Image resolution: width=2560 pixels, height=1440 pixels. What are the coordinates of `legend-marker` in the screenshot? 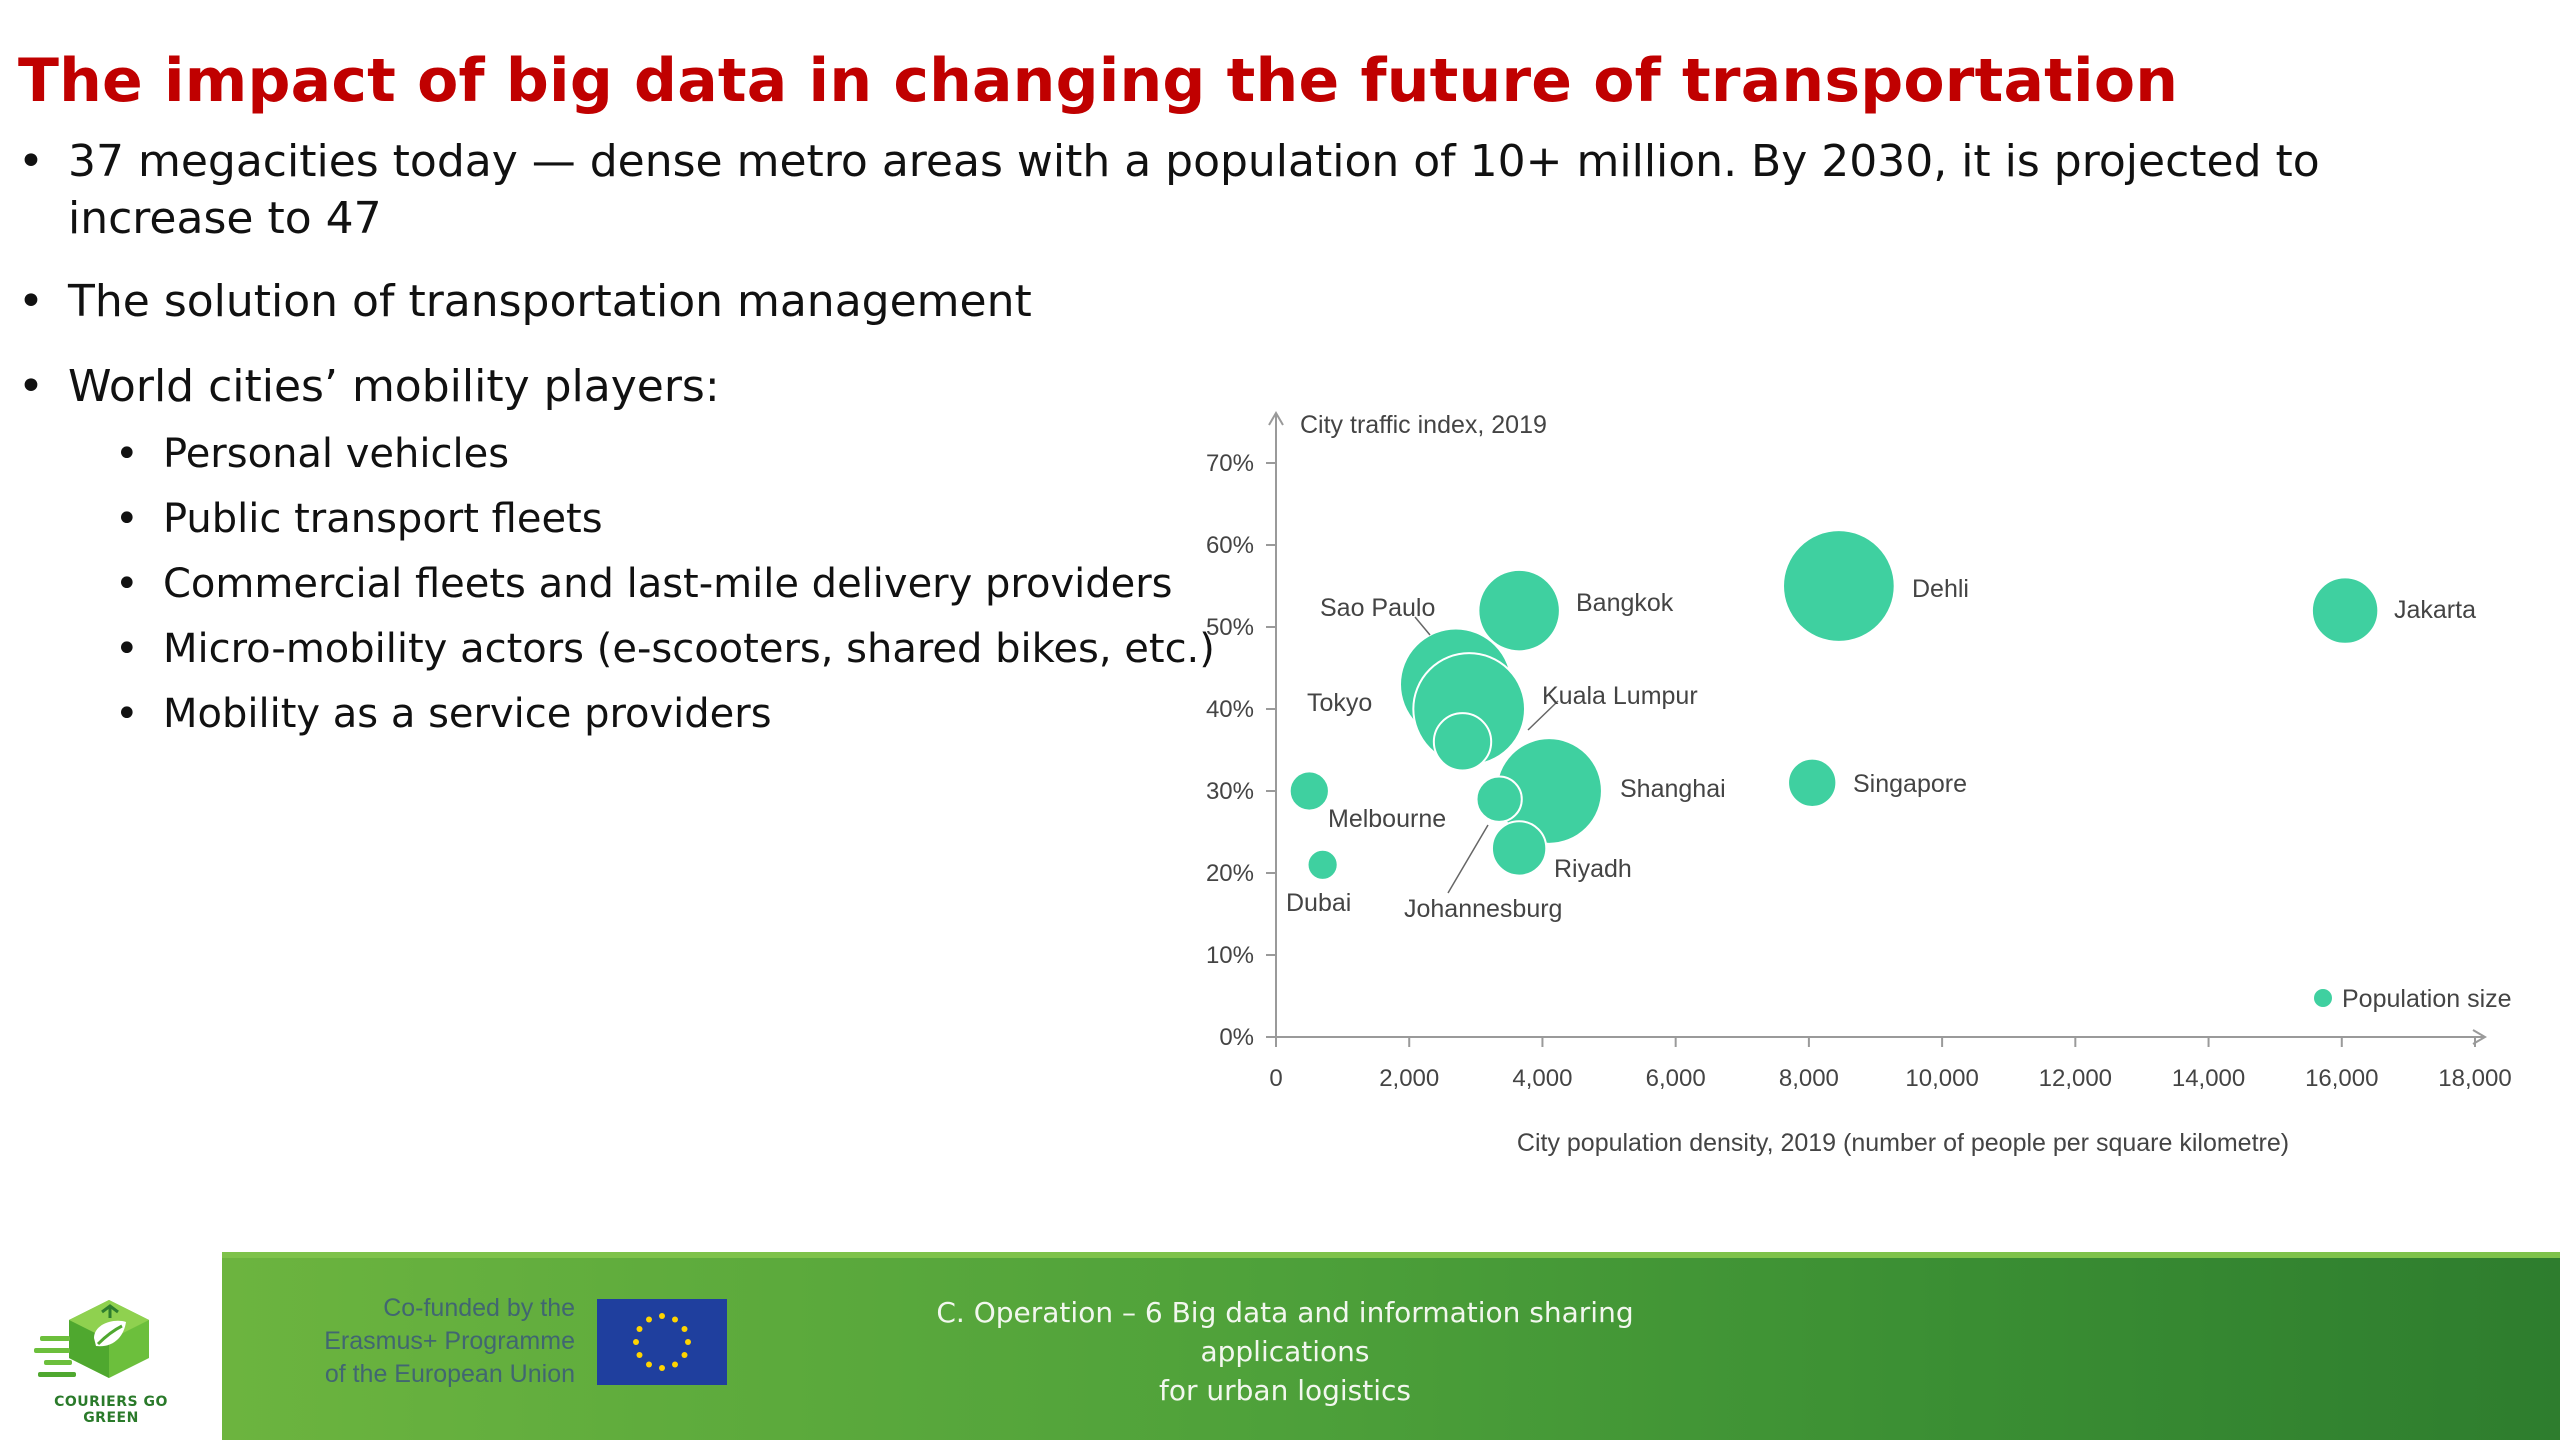 It's located at (2323, 998).